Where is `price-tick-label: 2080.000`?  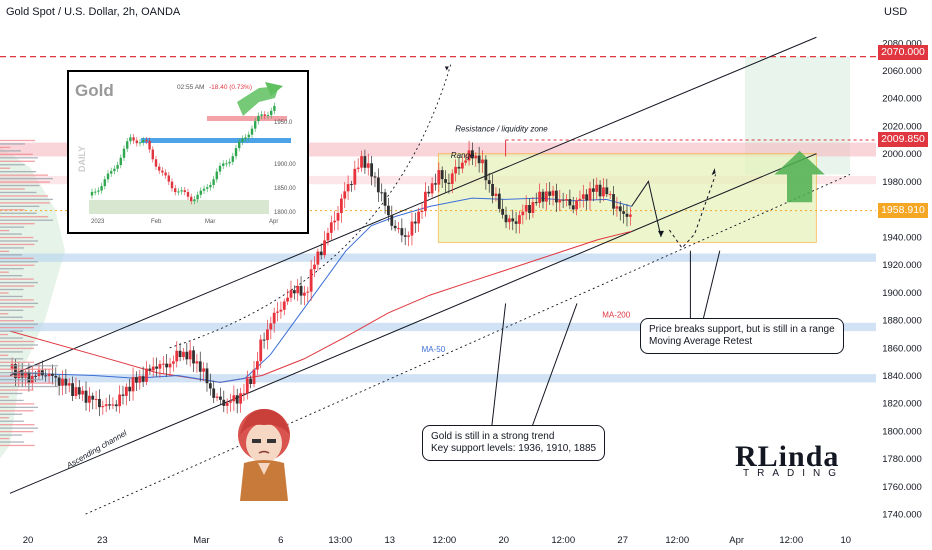 price-tick-label: 2080.000 is located at coordinates (902, 43).